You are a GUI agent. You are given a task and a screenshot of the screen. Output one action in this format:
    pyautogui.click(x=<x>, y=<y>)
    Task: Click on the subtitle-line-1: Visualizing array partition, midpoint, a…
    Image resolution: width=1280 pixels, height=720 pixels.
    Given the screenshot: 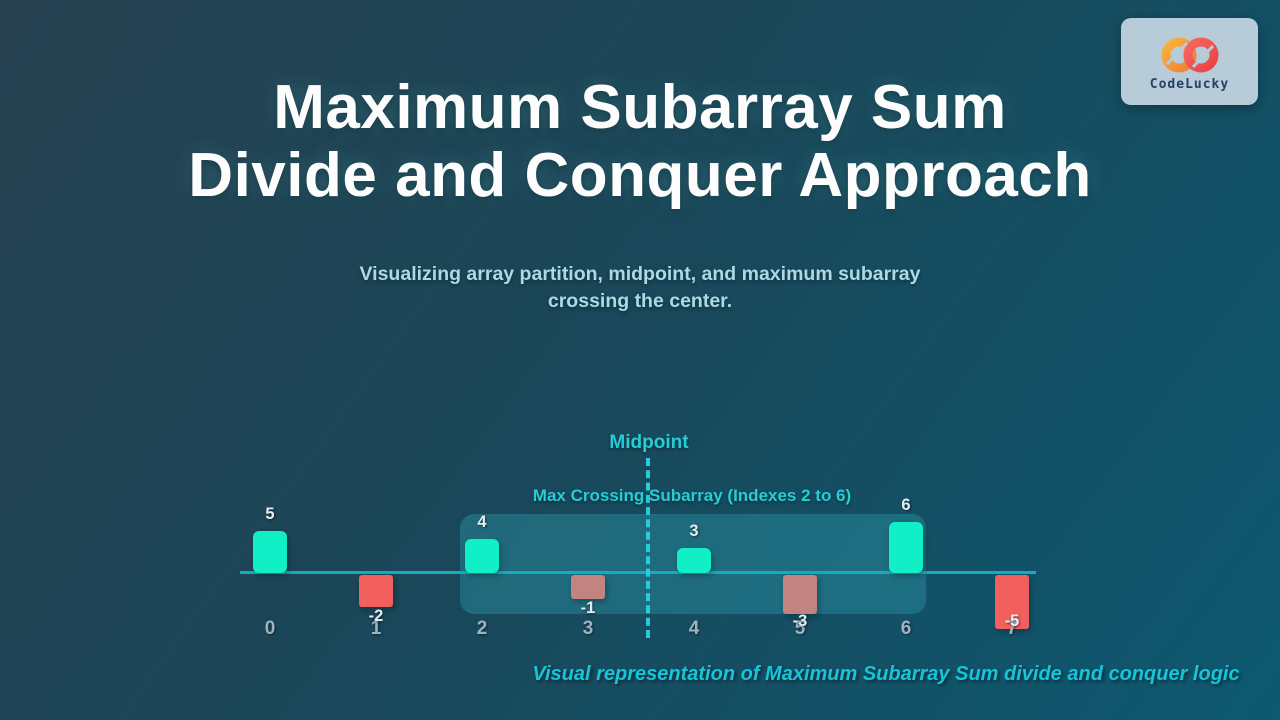 What is the action you would take?
    pyautogui.click(x=640, y=274)
    